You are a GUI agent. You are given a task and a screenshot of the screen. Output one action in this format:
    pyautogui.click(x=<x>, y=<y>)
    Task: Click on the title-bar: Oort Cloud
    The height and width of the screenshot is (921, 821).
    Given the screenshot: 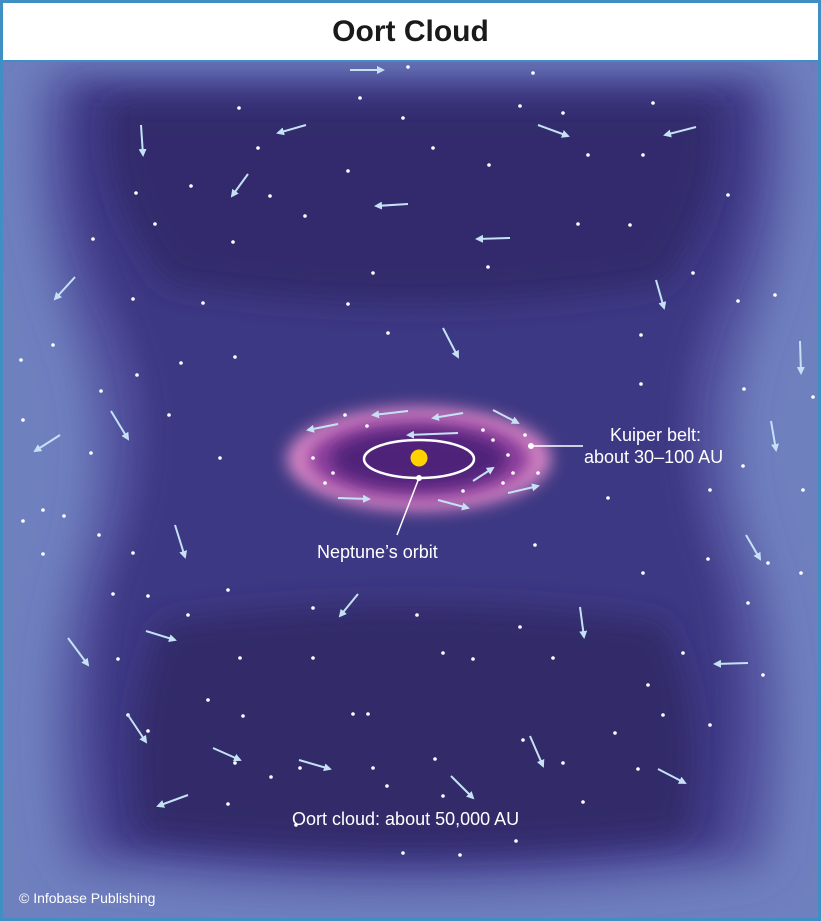 What is the action you would take?
    pyautogui.click(x=410, y=32)
    